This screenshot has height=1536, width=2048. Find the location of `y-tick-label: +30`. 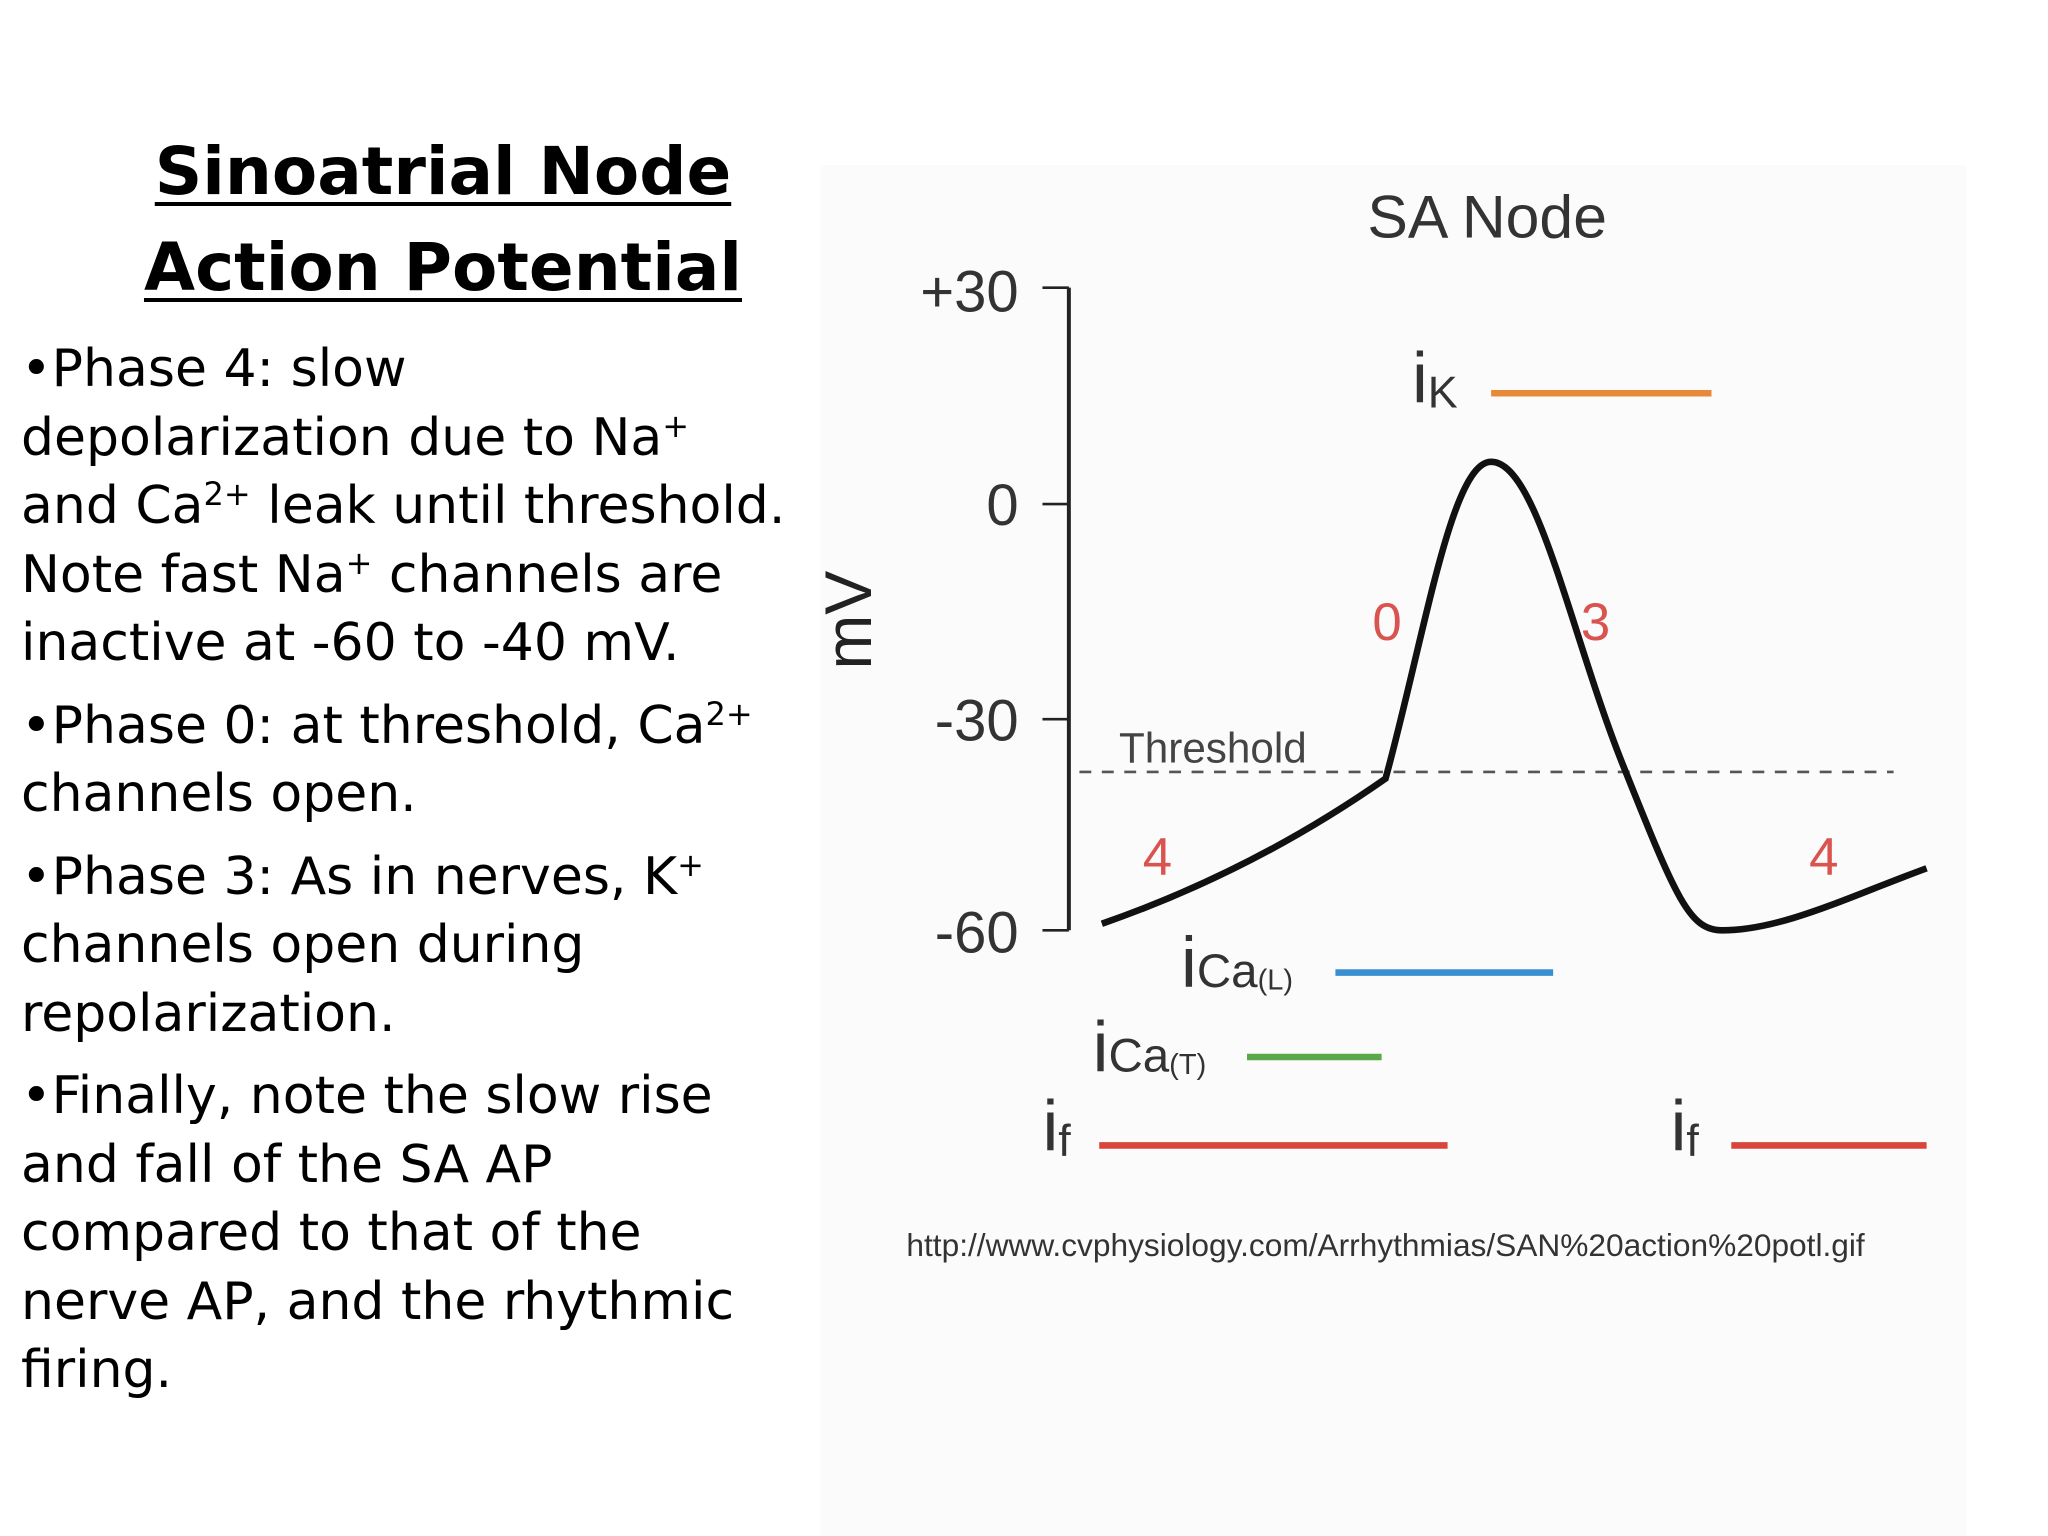

y-tick-label: +30 is located at coordinates (969, 291).